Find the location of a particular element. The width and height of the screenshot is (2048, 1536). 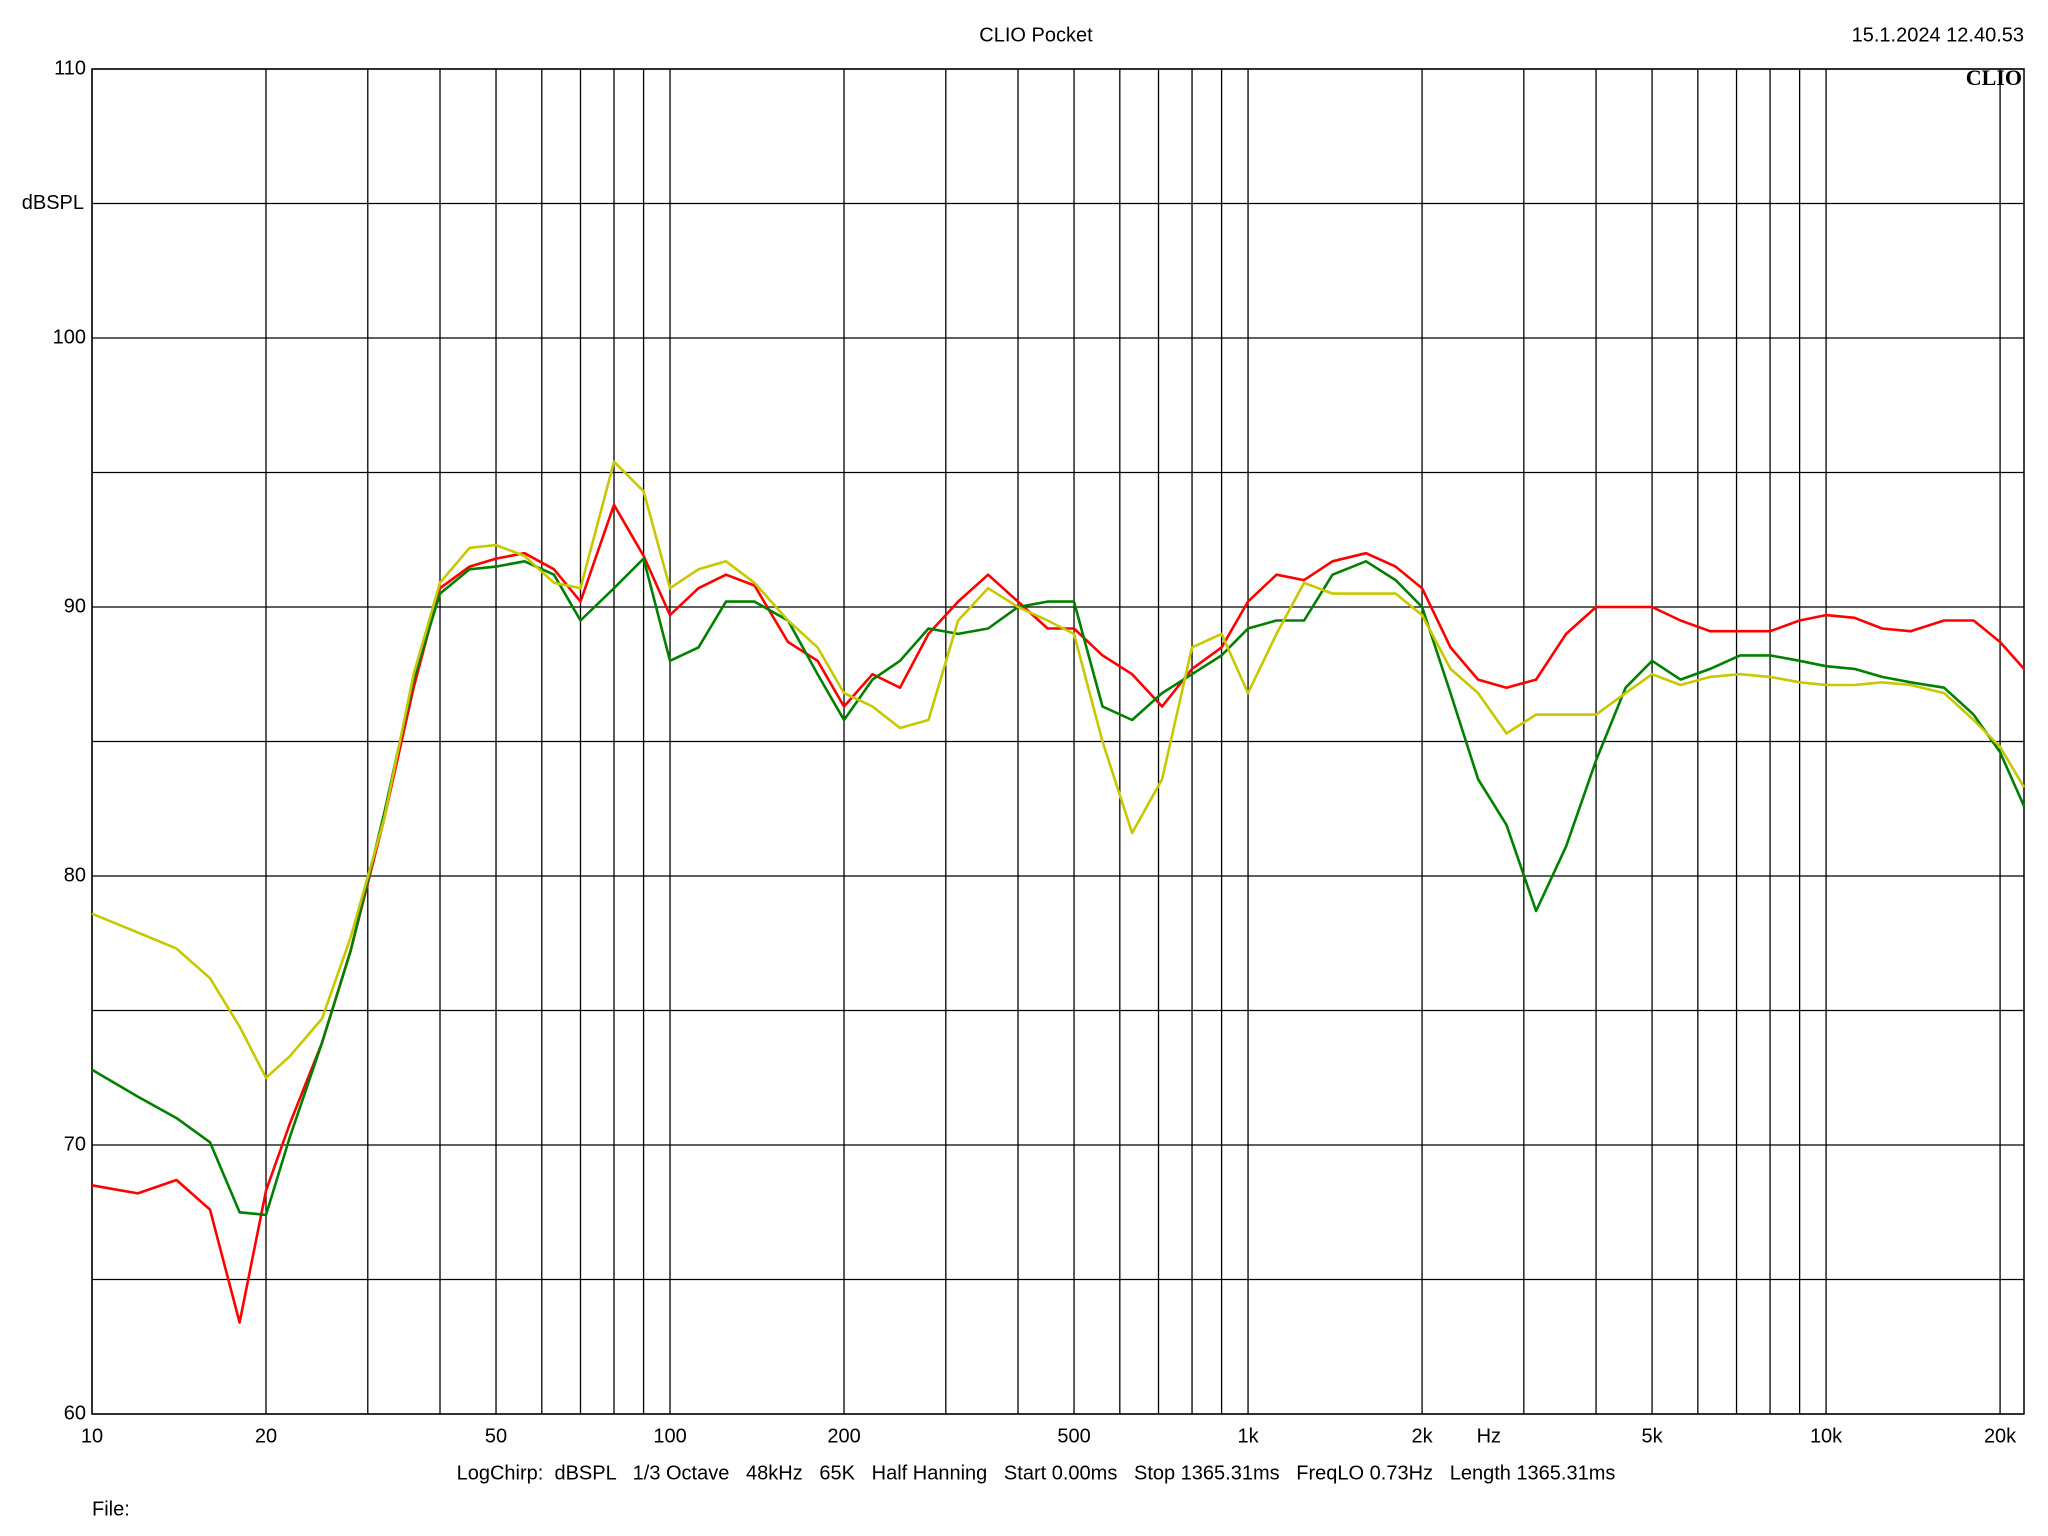

y-axis-label: dBSPL is located at coordinates (53, 203).